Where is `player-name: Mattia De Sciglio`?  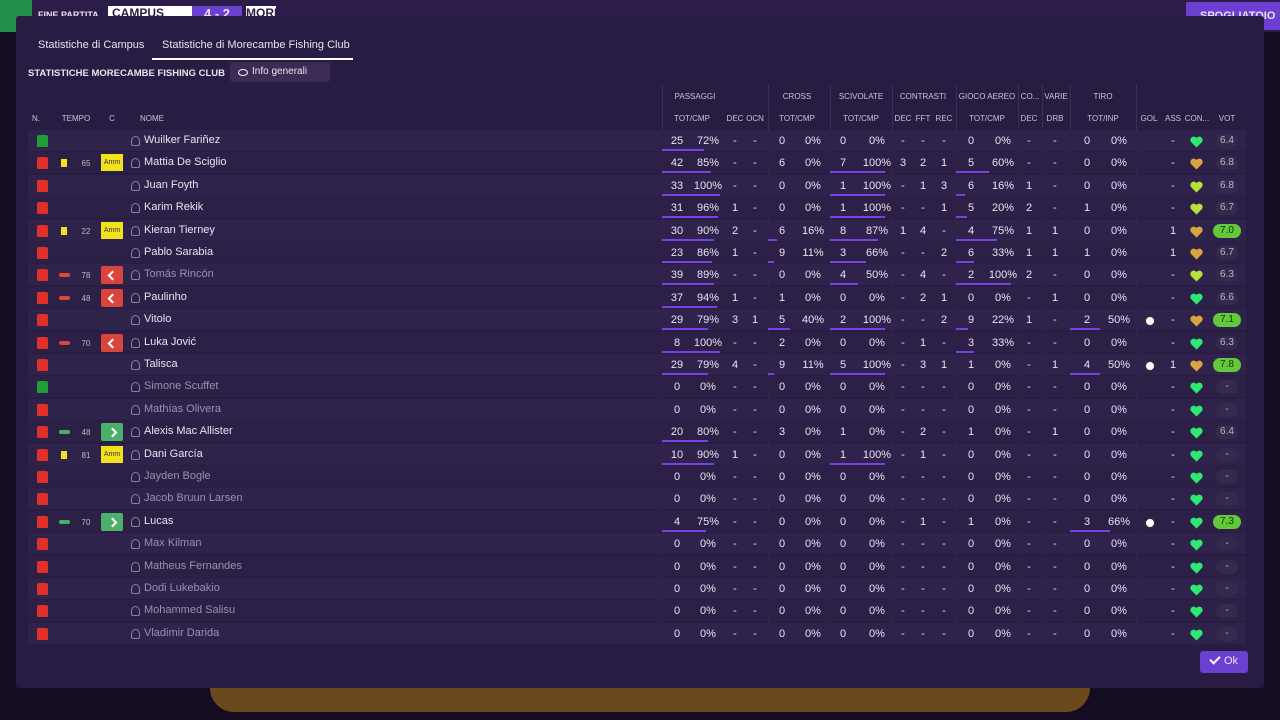 player-name: Mattia De Sciglio is located at coordinates (185, 162).